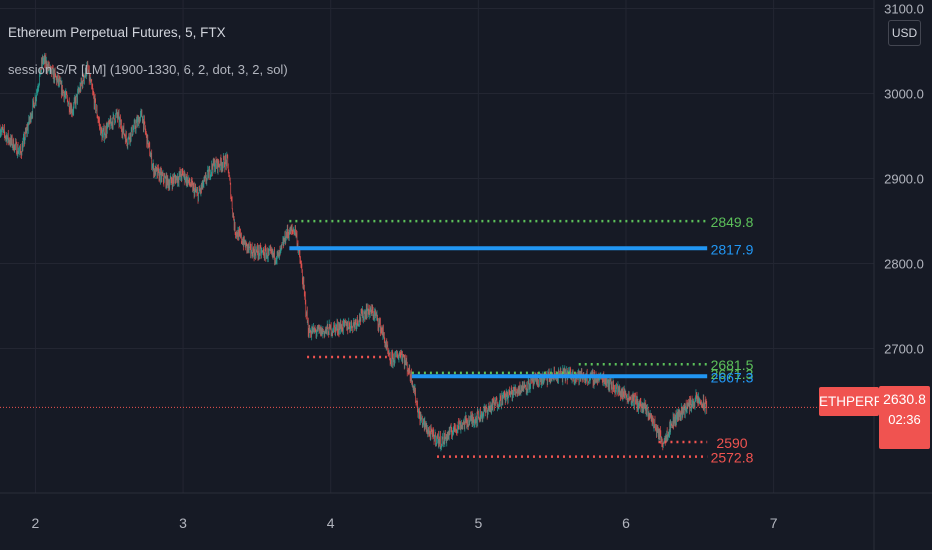 The image size is (932, 550). What do you see at coordinates (851, 401) in the screenshot?
I see `symbol-badge: ETHPERP` at bounding box center [851, 401].